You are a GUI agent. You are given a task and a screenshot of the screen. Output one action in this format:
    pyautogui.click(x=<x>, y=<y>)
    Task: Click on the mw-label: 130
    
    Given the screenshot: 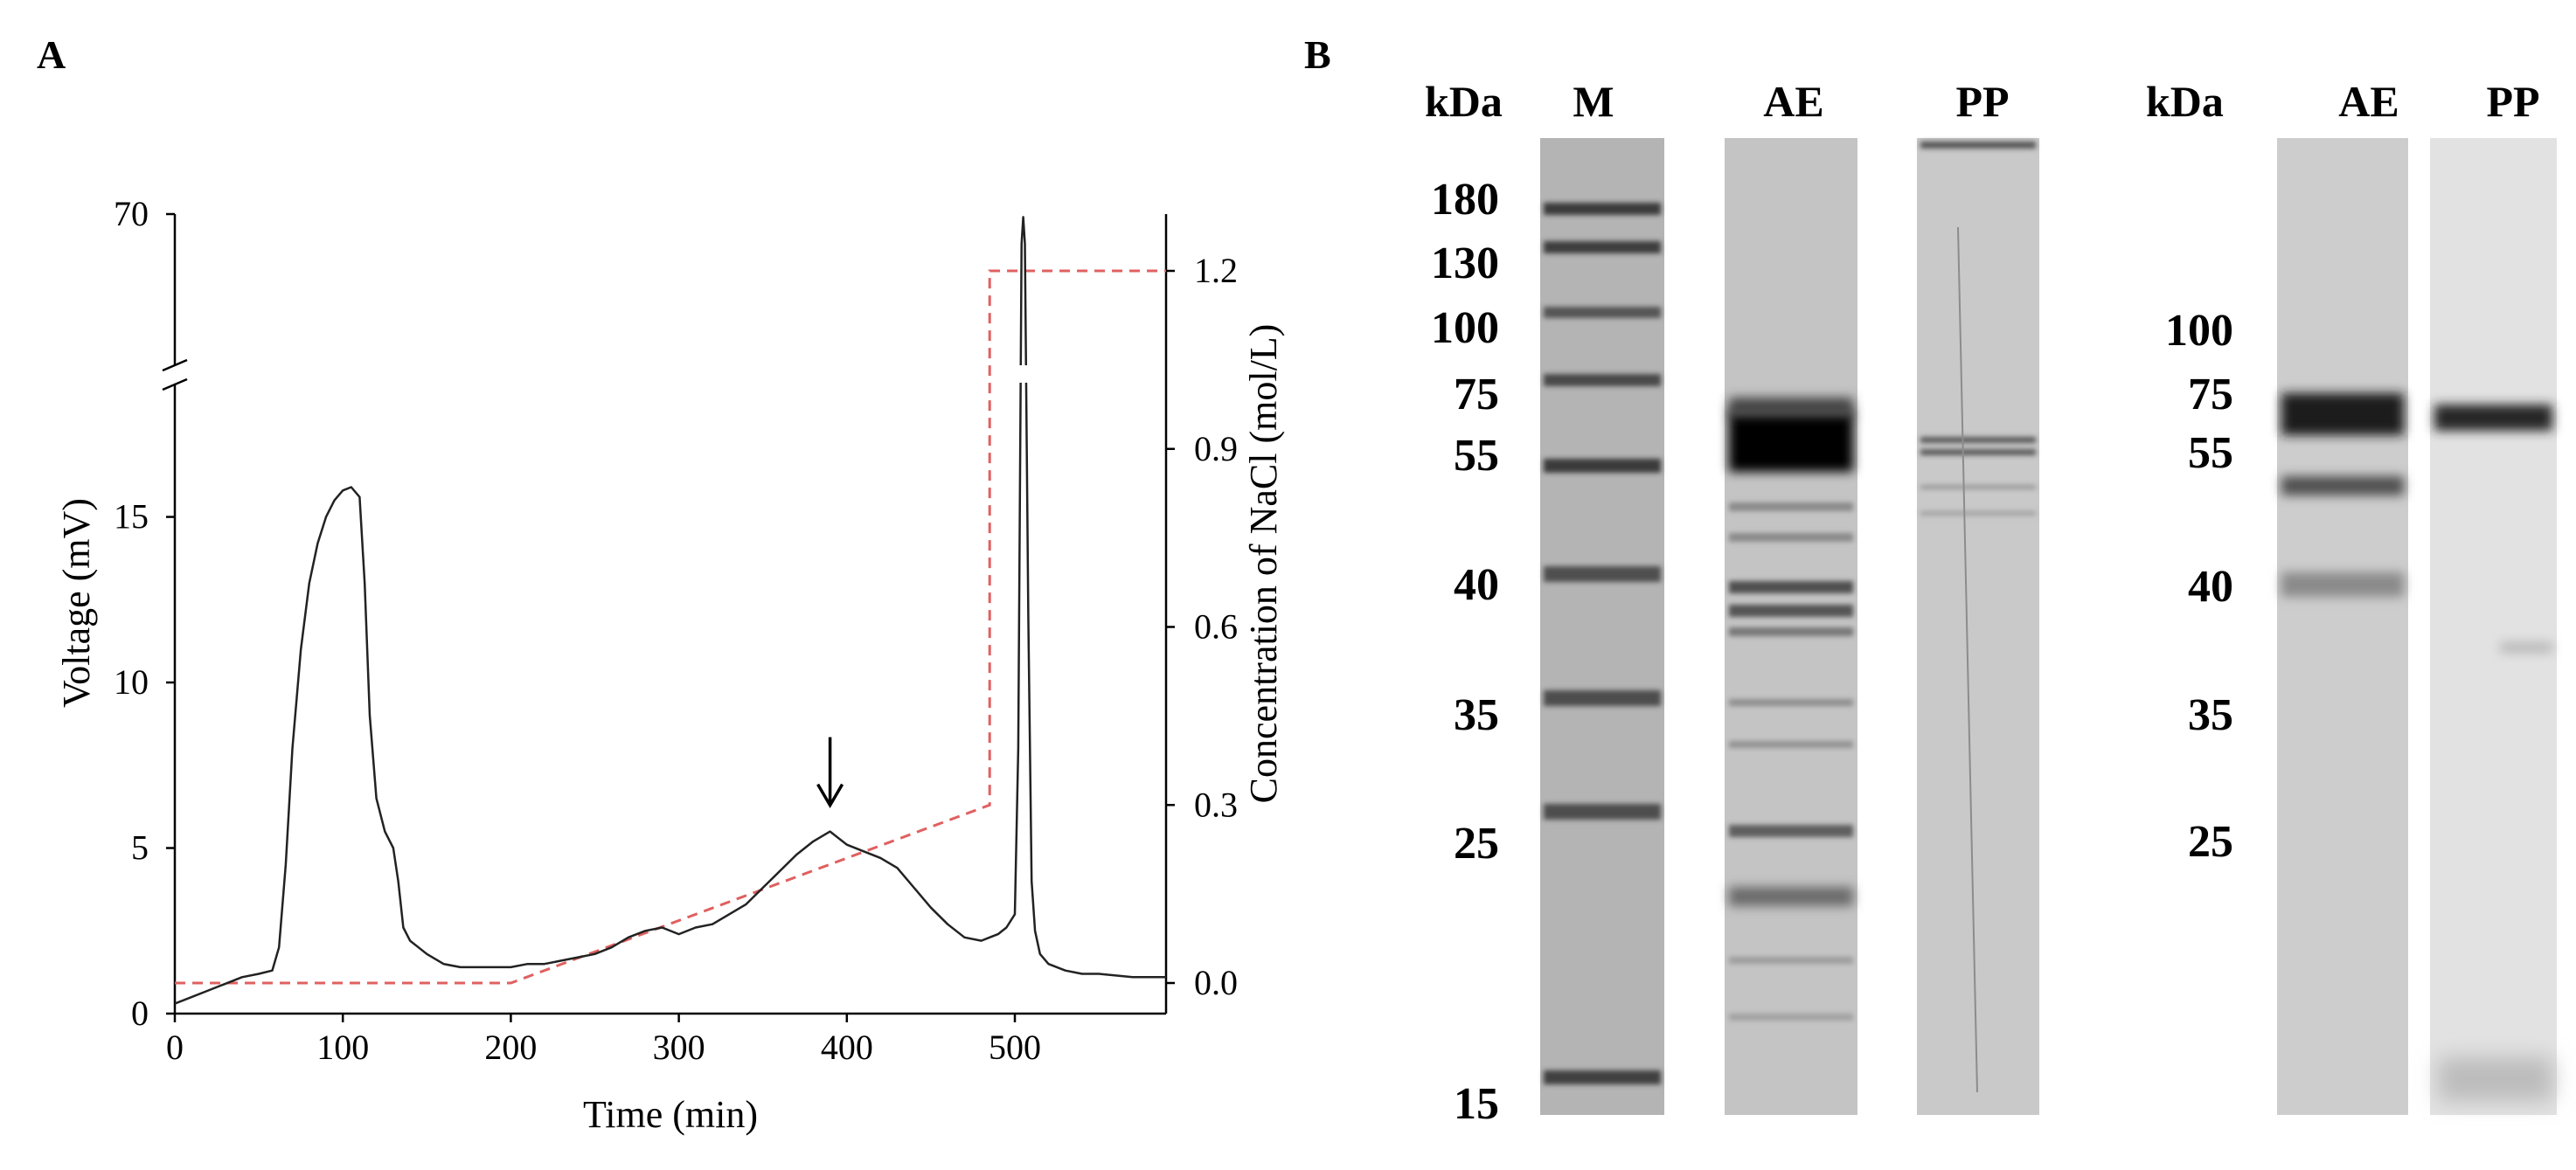 What is the action you would take?
    pyautogui.click(x=1465, y=263)
    